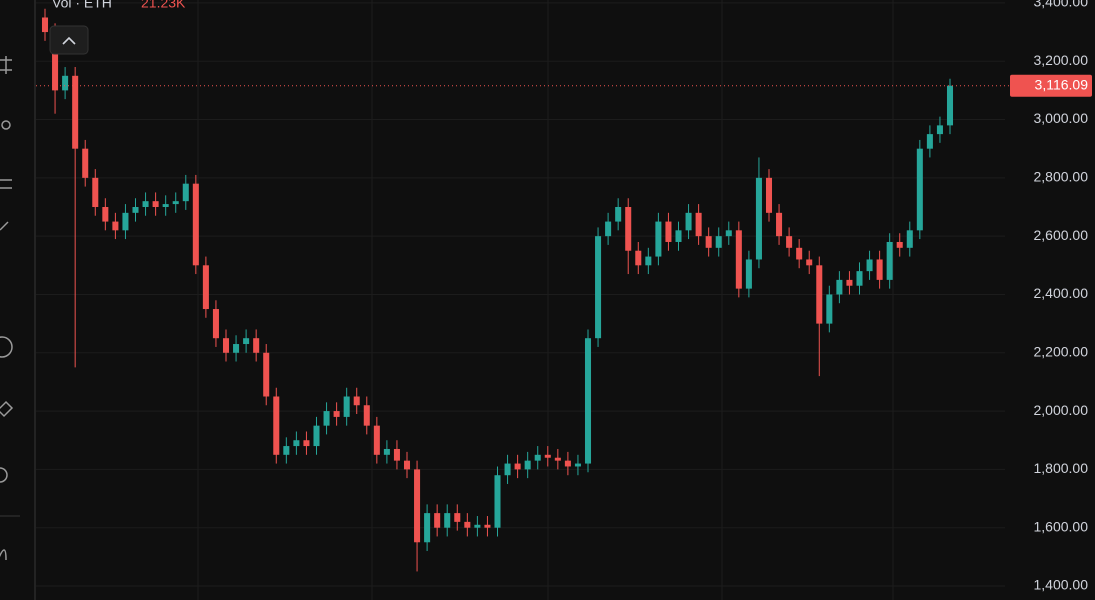 This screenshot has height=600, width=1095. I want to click on volume-value: 21.23K, so click(163, 5).